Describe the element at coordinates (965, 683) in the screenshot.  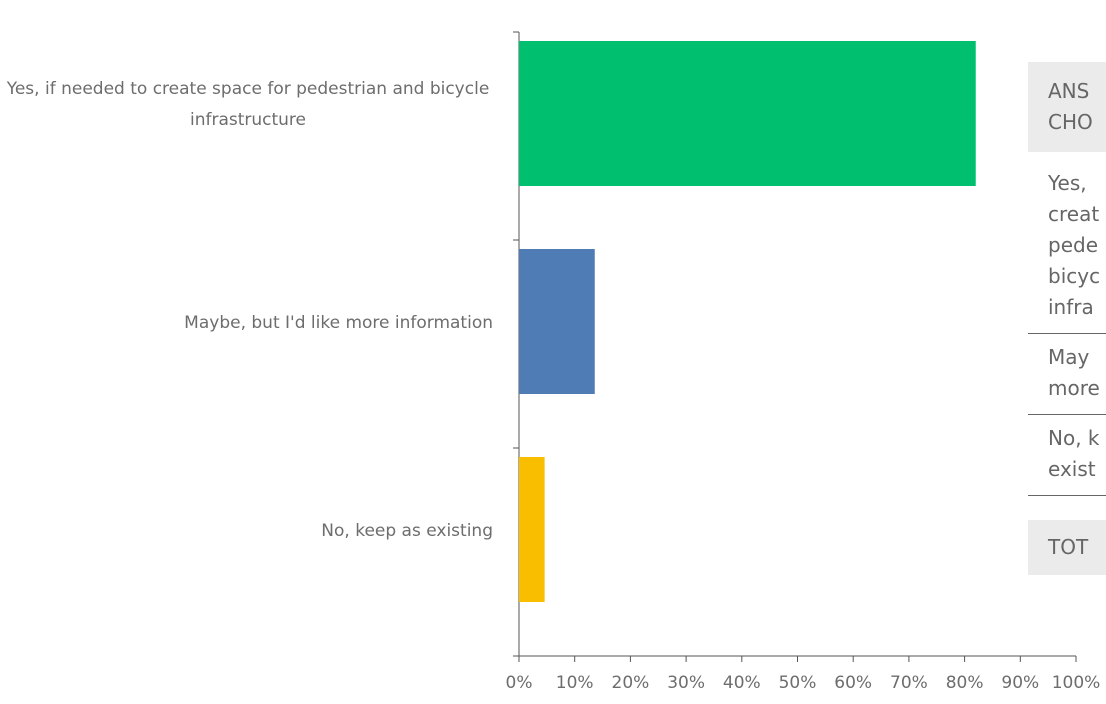
I see `x-tick-label: 80%` at that location.